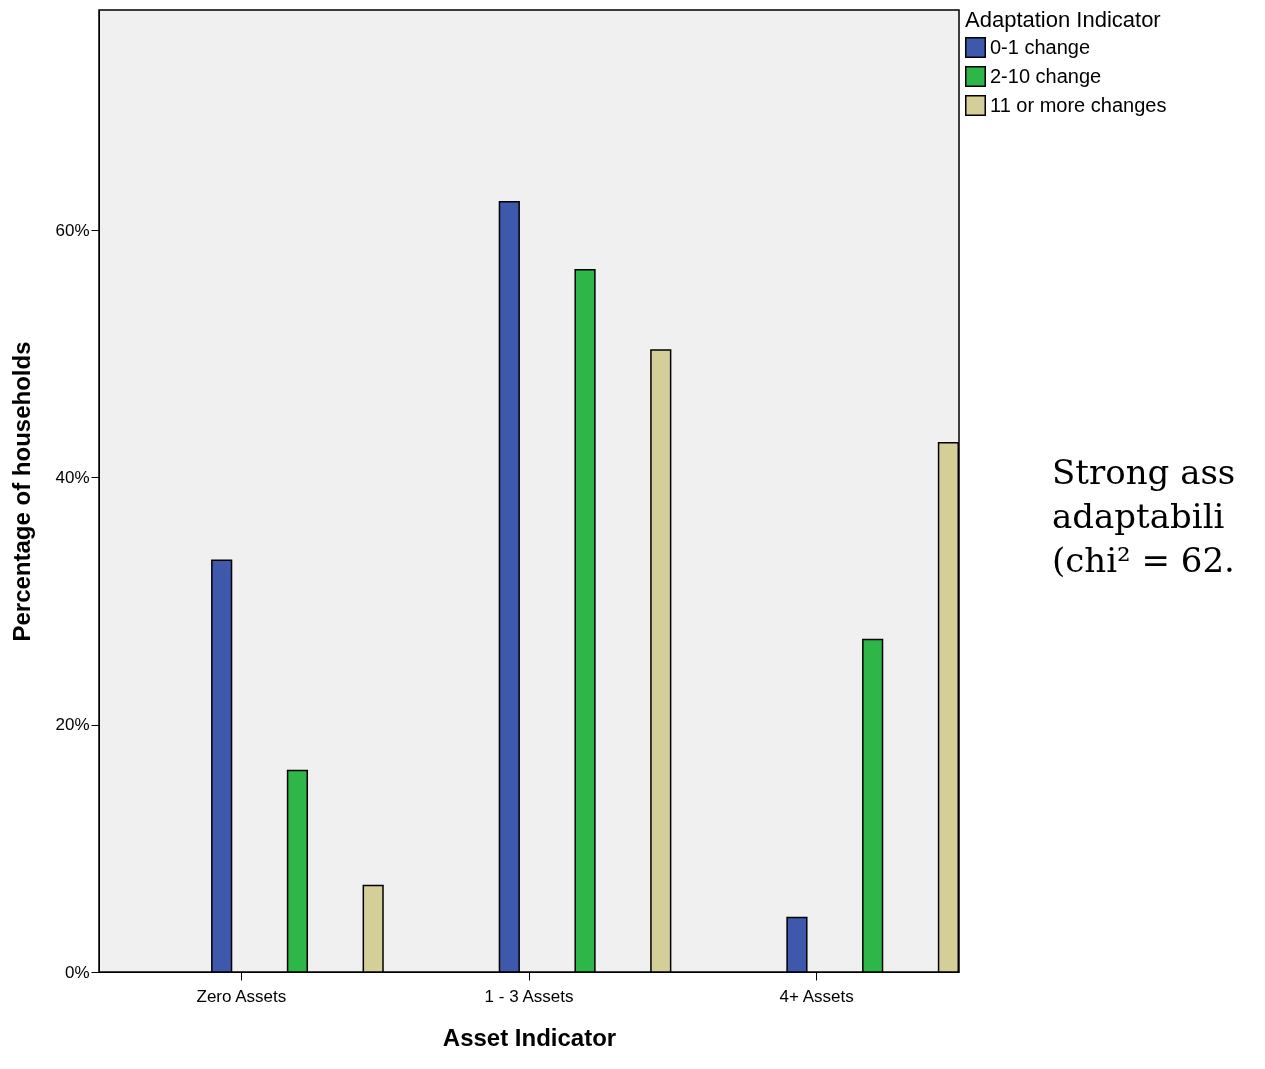  I want to click on x-tick-label: 1 - 3 Assets, so click(529, 996).